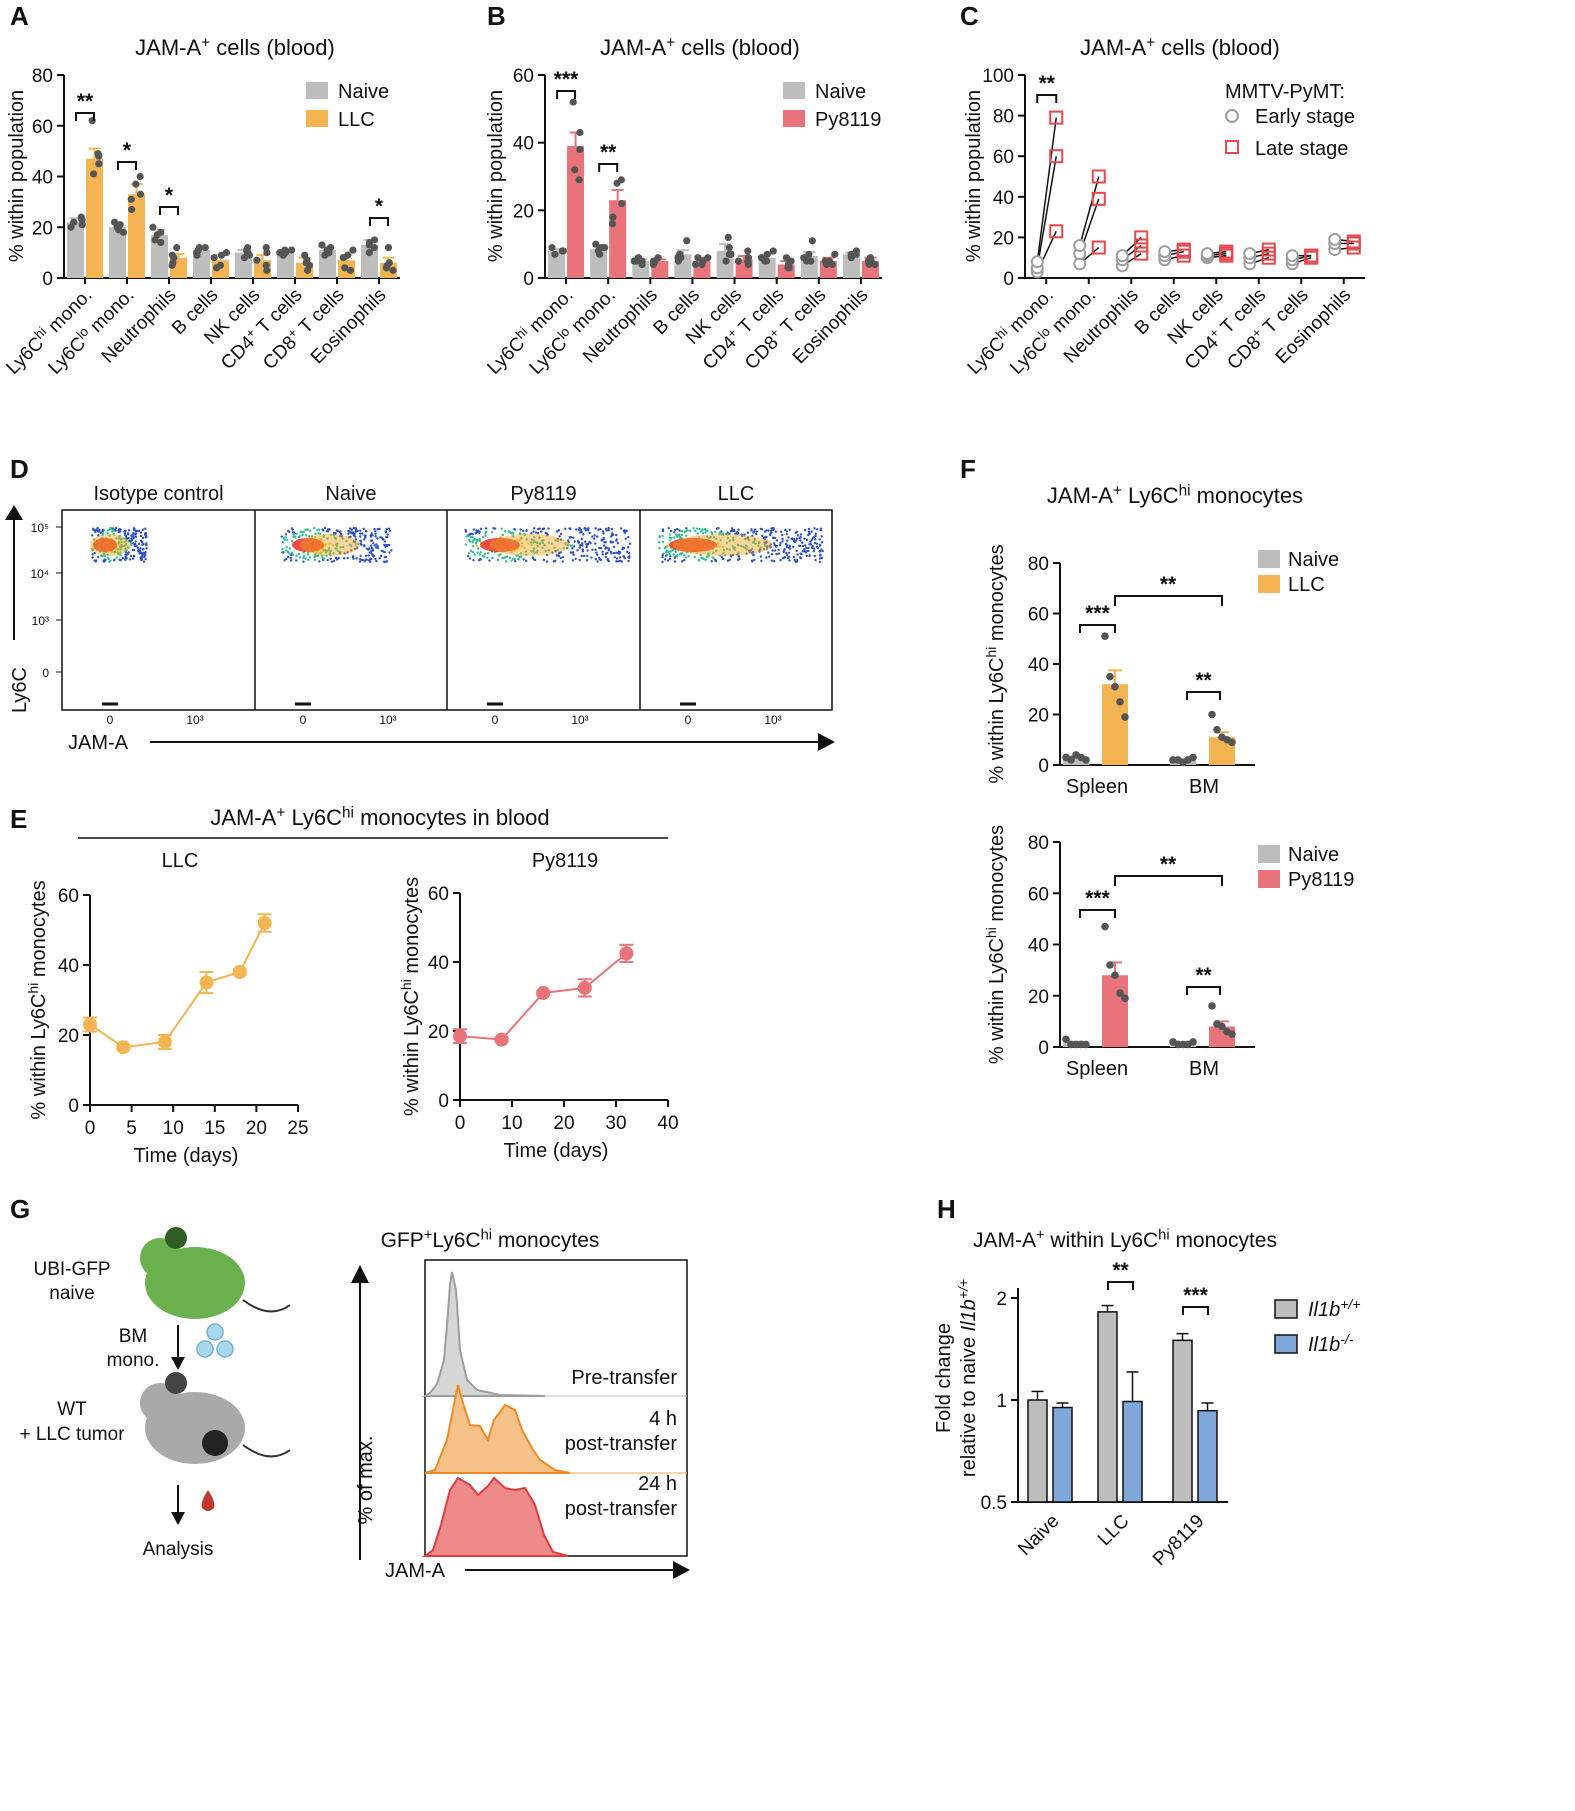  What do you see at coordinates (840, 92) in the screenshot?
I see `legend-label-naive: Naive` at bounding box center [840, 92].